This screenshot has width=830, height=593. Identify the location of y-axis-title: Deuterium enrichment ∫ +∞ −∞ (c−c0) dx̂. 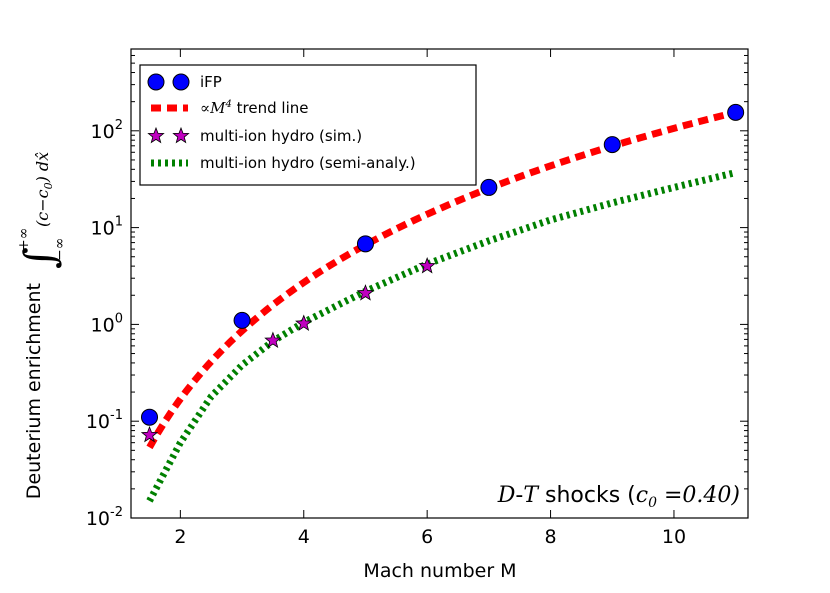
(41, 325).